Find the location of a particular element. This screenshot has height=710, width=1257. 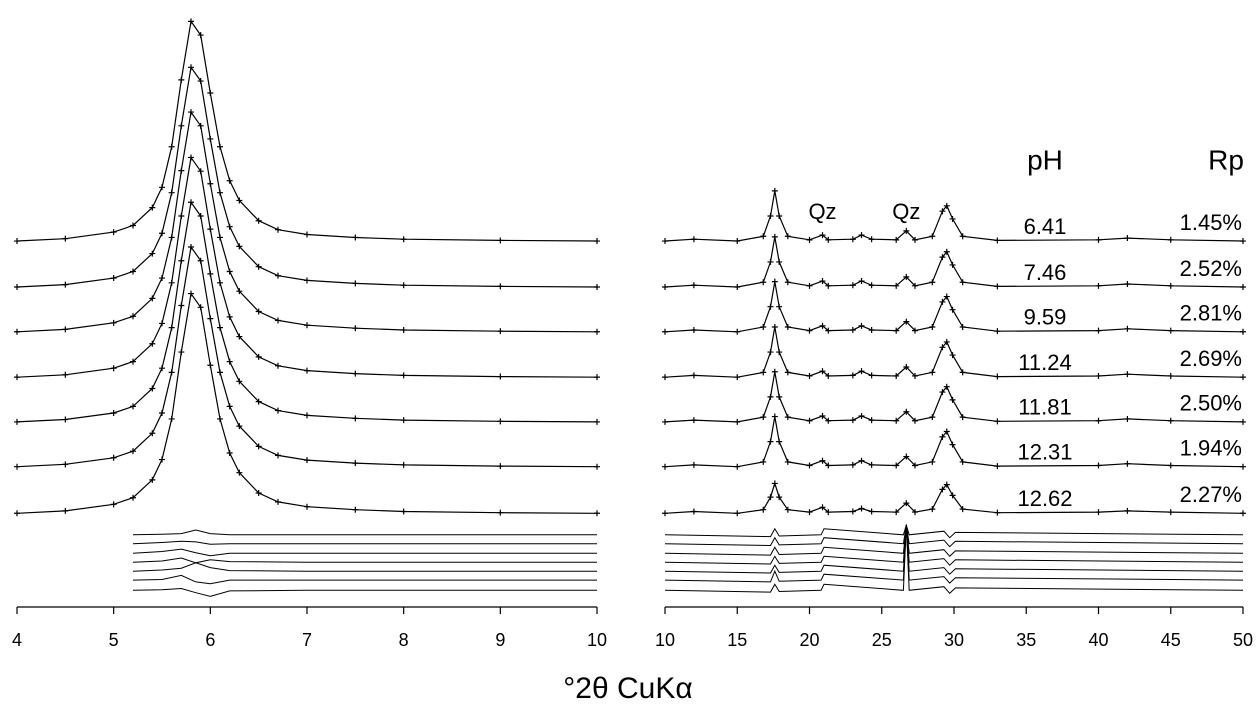

x-tick-label: 25 is located at coordinates (882, 640).